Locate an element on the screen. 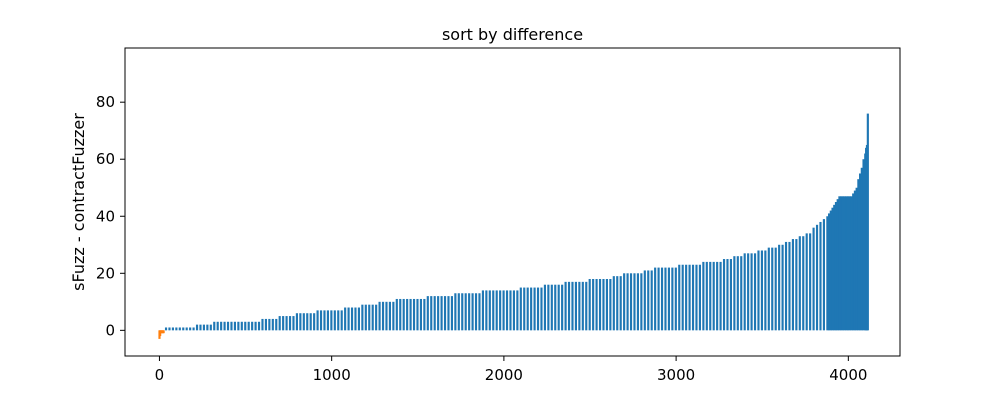 The image size is (1000, 400). x-tick-label-2: 2000 is located at coordinates (504, 375).